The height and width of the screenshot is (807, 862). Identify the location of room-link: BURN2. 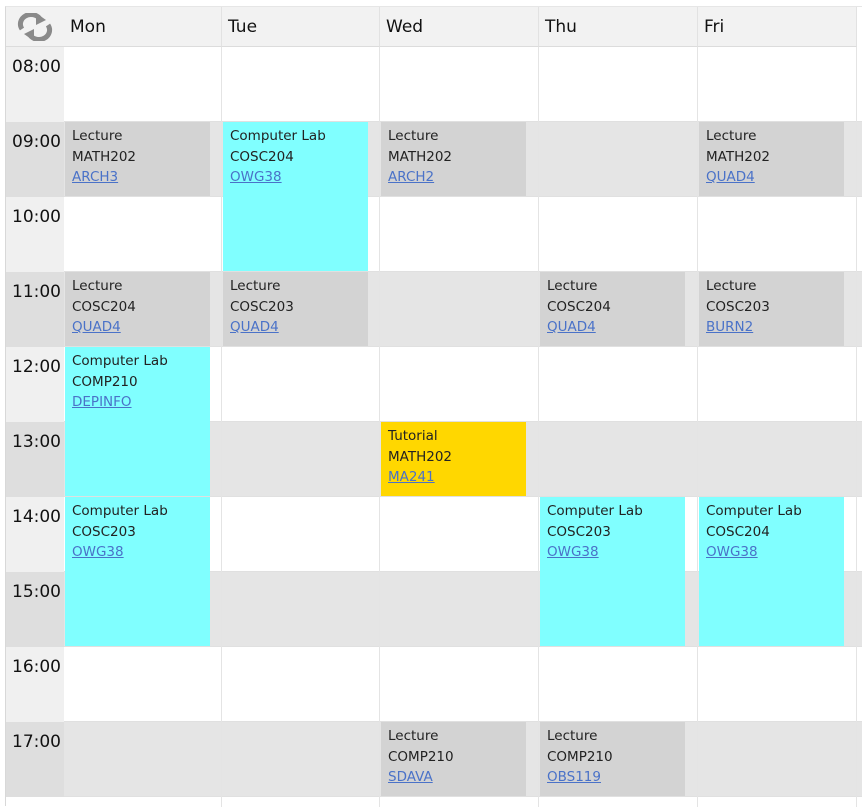
(730, 327).